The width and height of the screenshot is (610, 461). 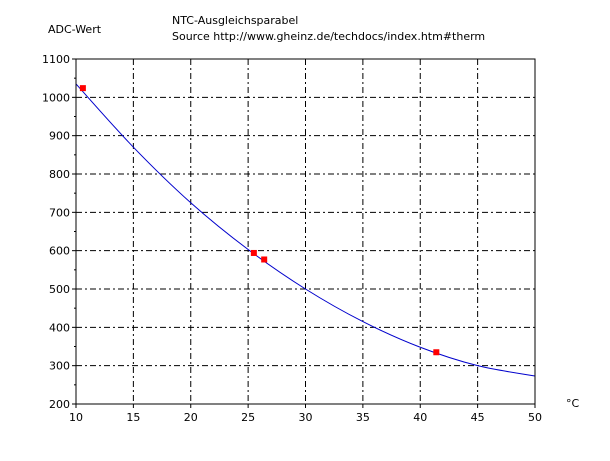 What do you see at coordinates (191, 417) in the screenshot?
I see `x-tick-label: 20` at bounding box center [191, 417].